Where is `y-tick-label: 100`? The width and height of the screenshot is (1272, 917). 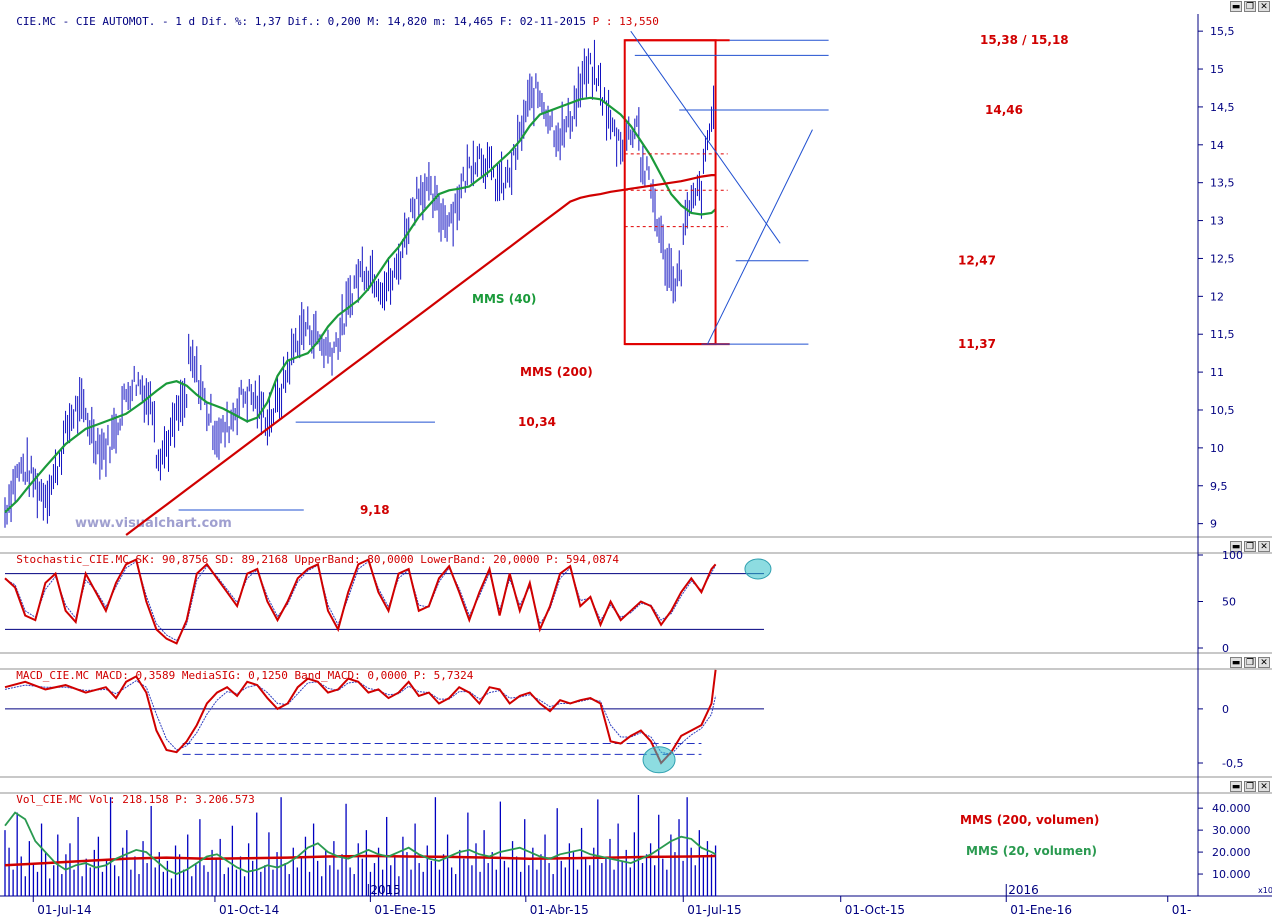 y-tick-label: 100 is located at coordinates (1232, 555).